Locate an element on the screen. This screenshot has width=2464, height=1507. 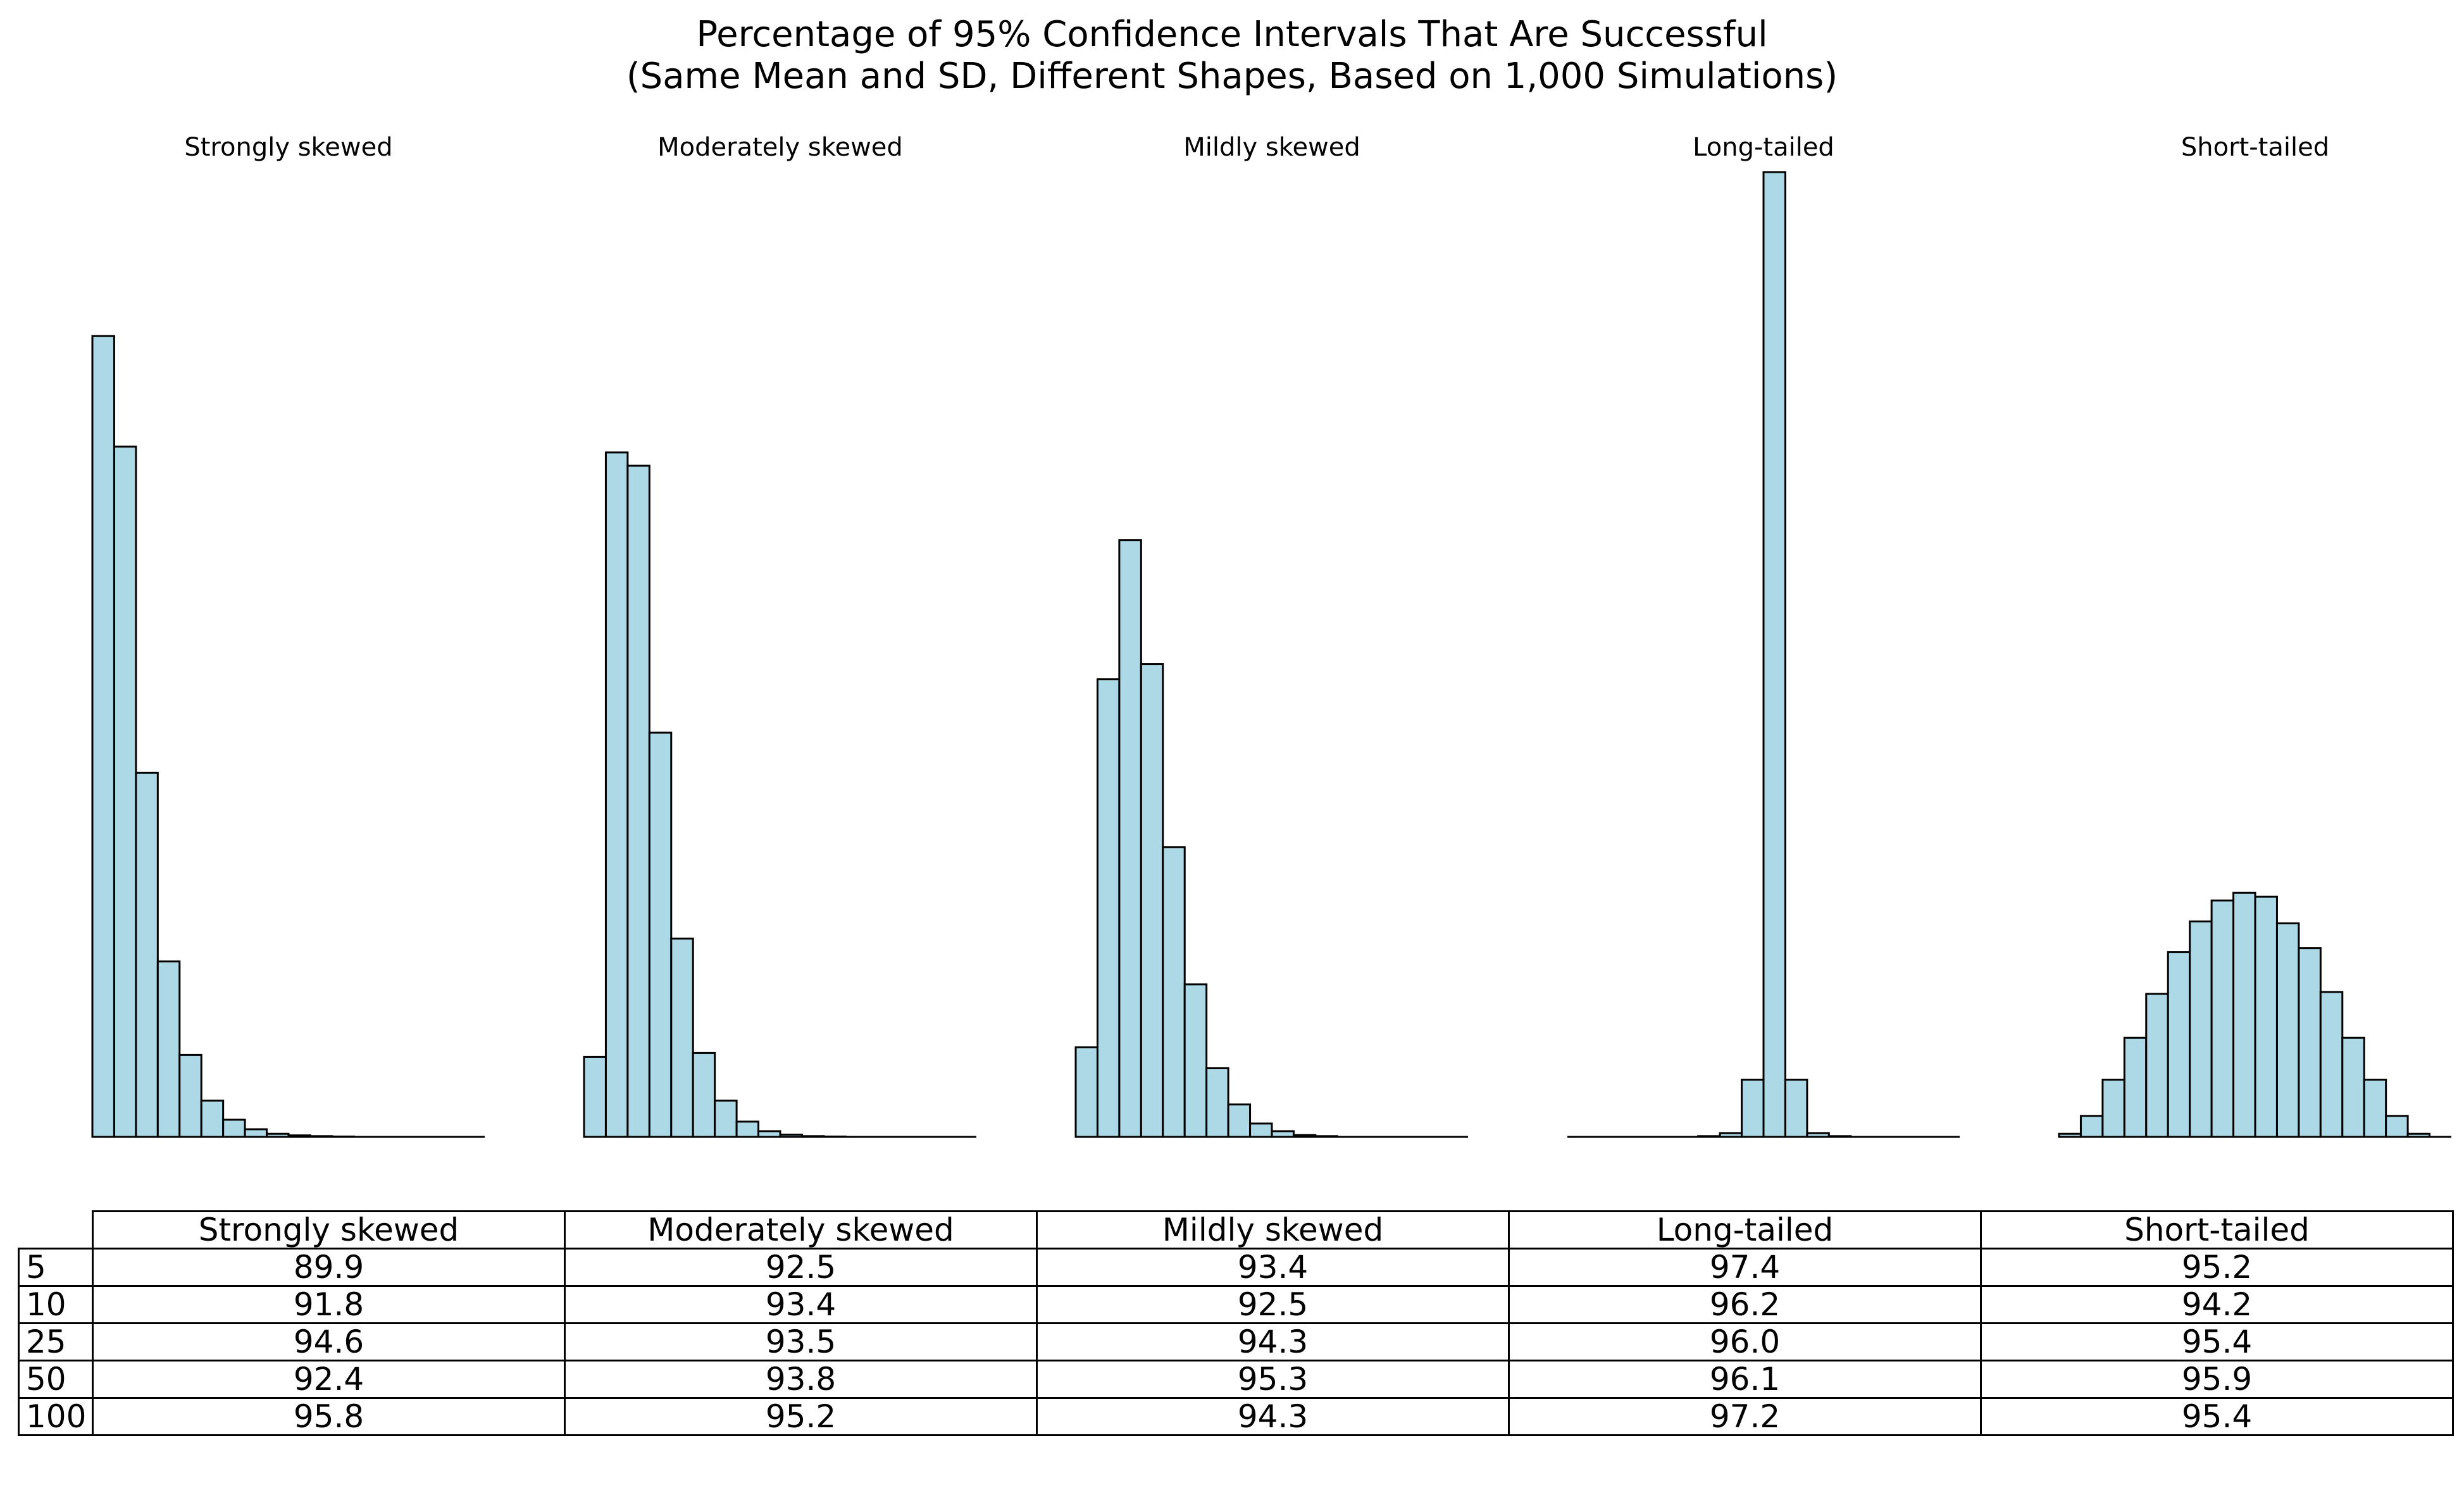
table-row: 25 94.6 93.5 94.3 96.0 95.4 is located at coordinates (1236, 1341).